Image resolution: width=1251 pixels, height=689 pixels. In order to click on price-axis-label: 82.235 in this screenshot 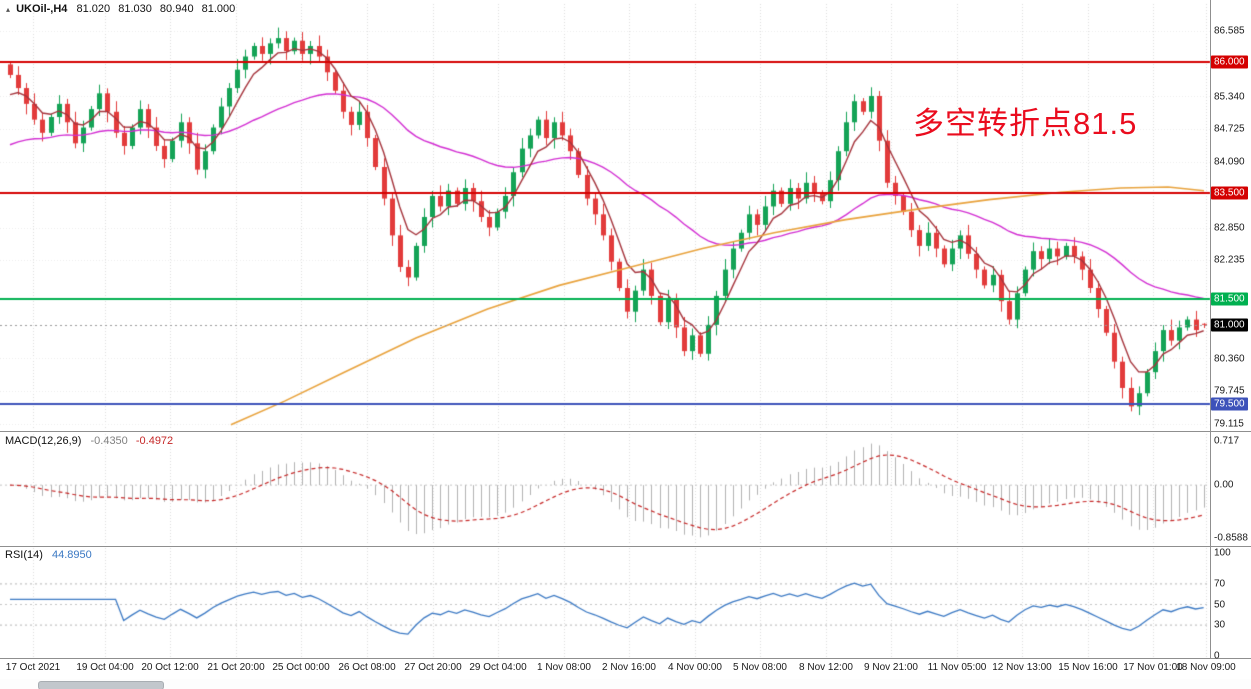, I will do `click(1229, 260)`.